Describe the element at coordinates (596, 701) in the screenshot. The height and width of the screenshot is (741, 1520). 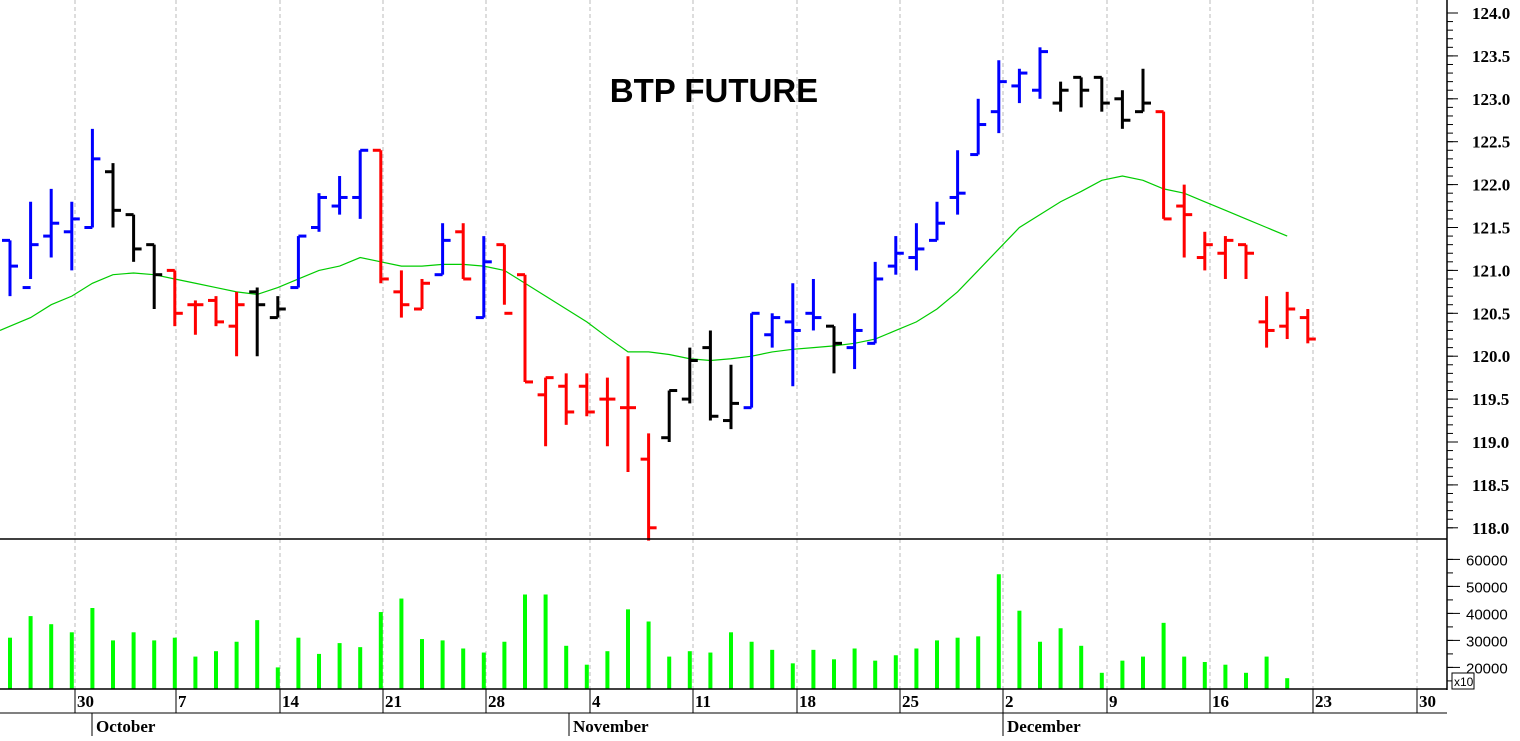
I see `date-tick-label: 4` at that location.